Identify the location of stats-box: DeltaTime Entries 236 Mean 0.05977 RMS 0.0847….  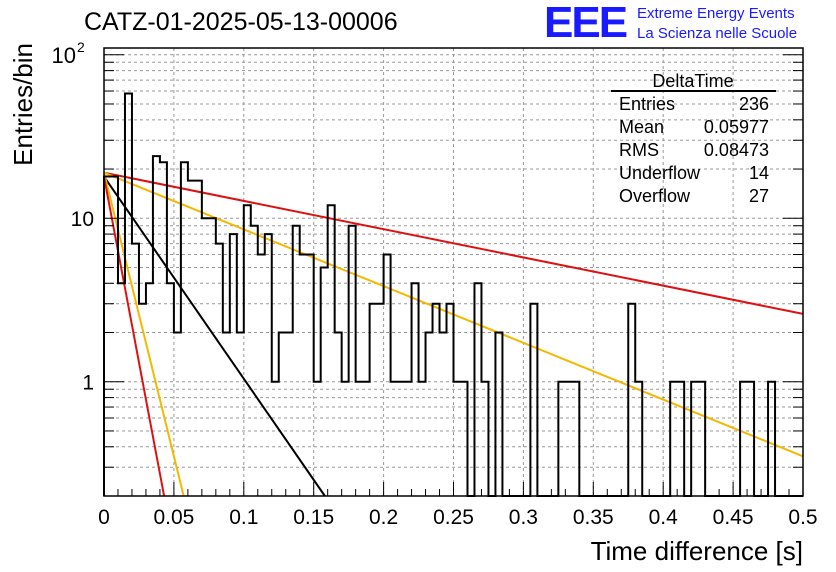
(693, 138).